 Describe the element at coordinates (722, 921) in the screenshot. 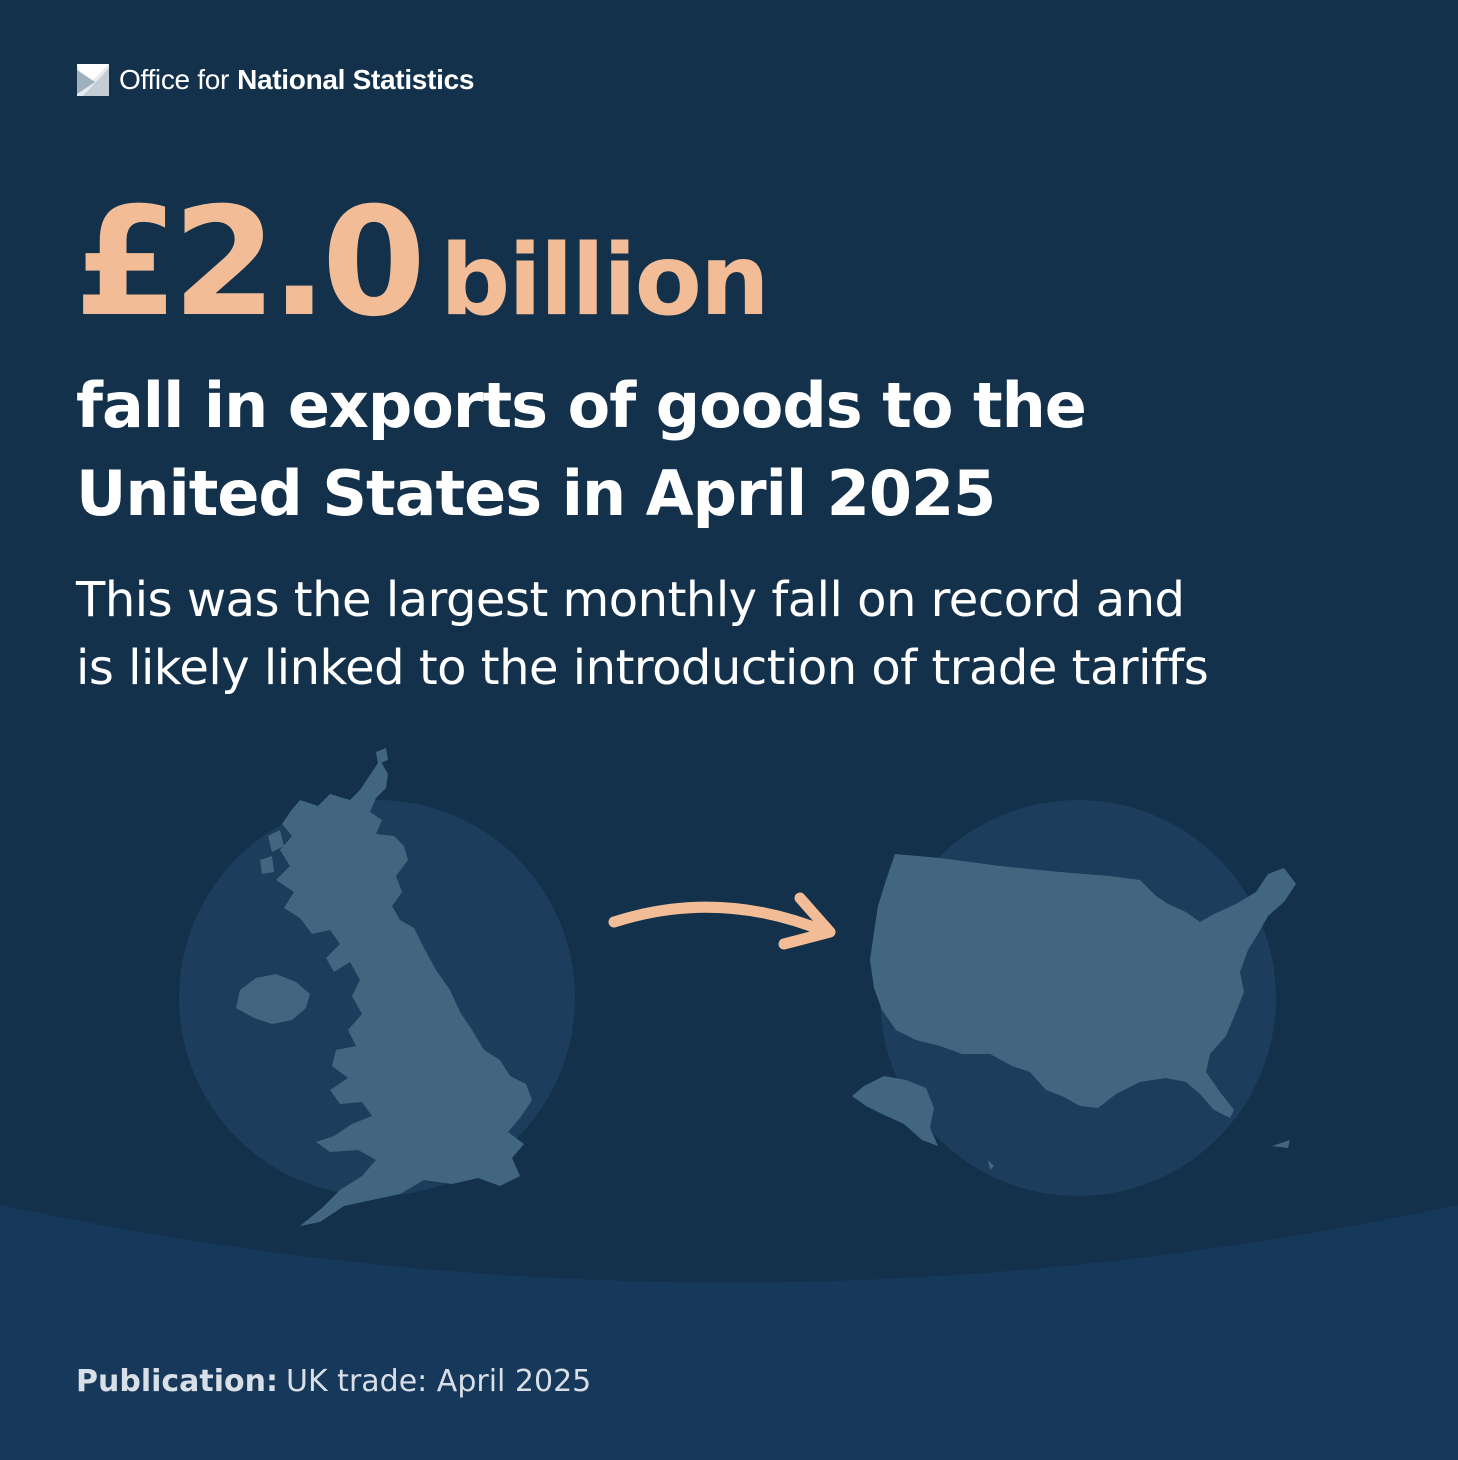

I see `arrow-right-icon` at that location.